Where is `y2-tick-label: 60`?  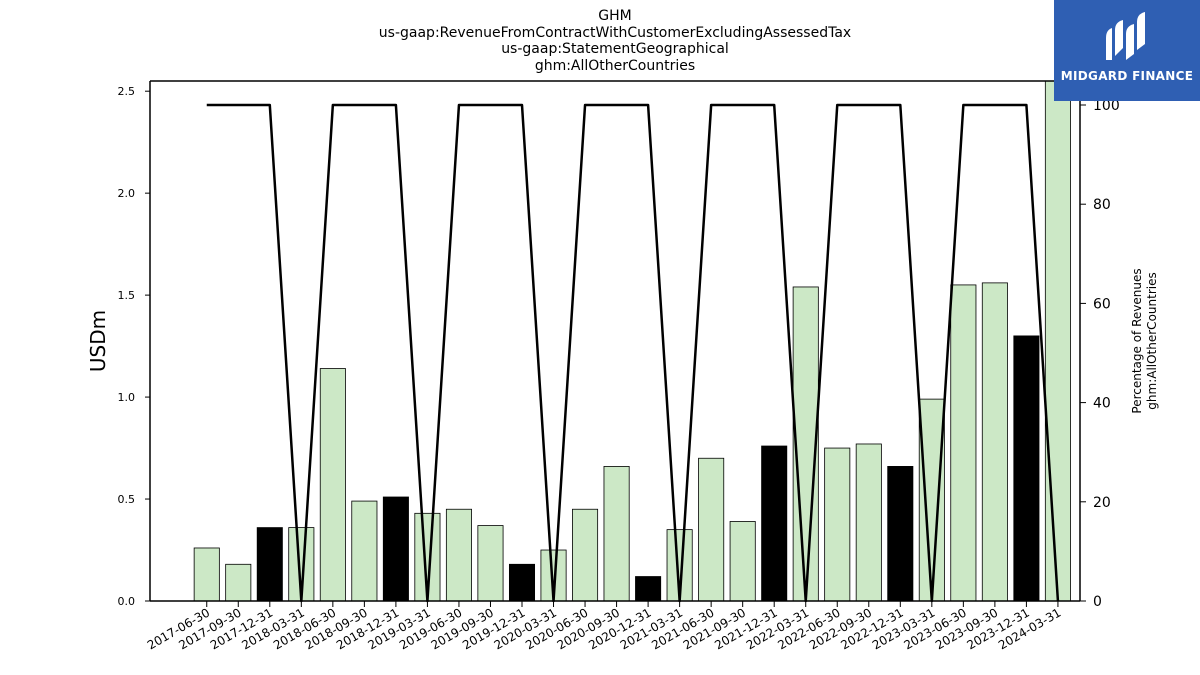 y2-tick-label: 60 is located at coordinates (1102, 304).